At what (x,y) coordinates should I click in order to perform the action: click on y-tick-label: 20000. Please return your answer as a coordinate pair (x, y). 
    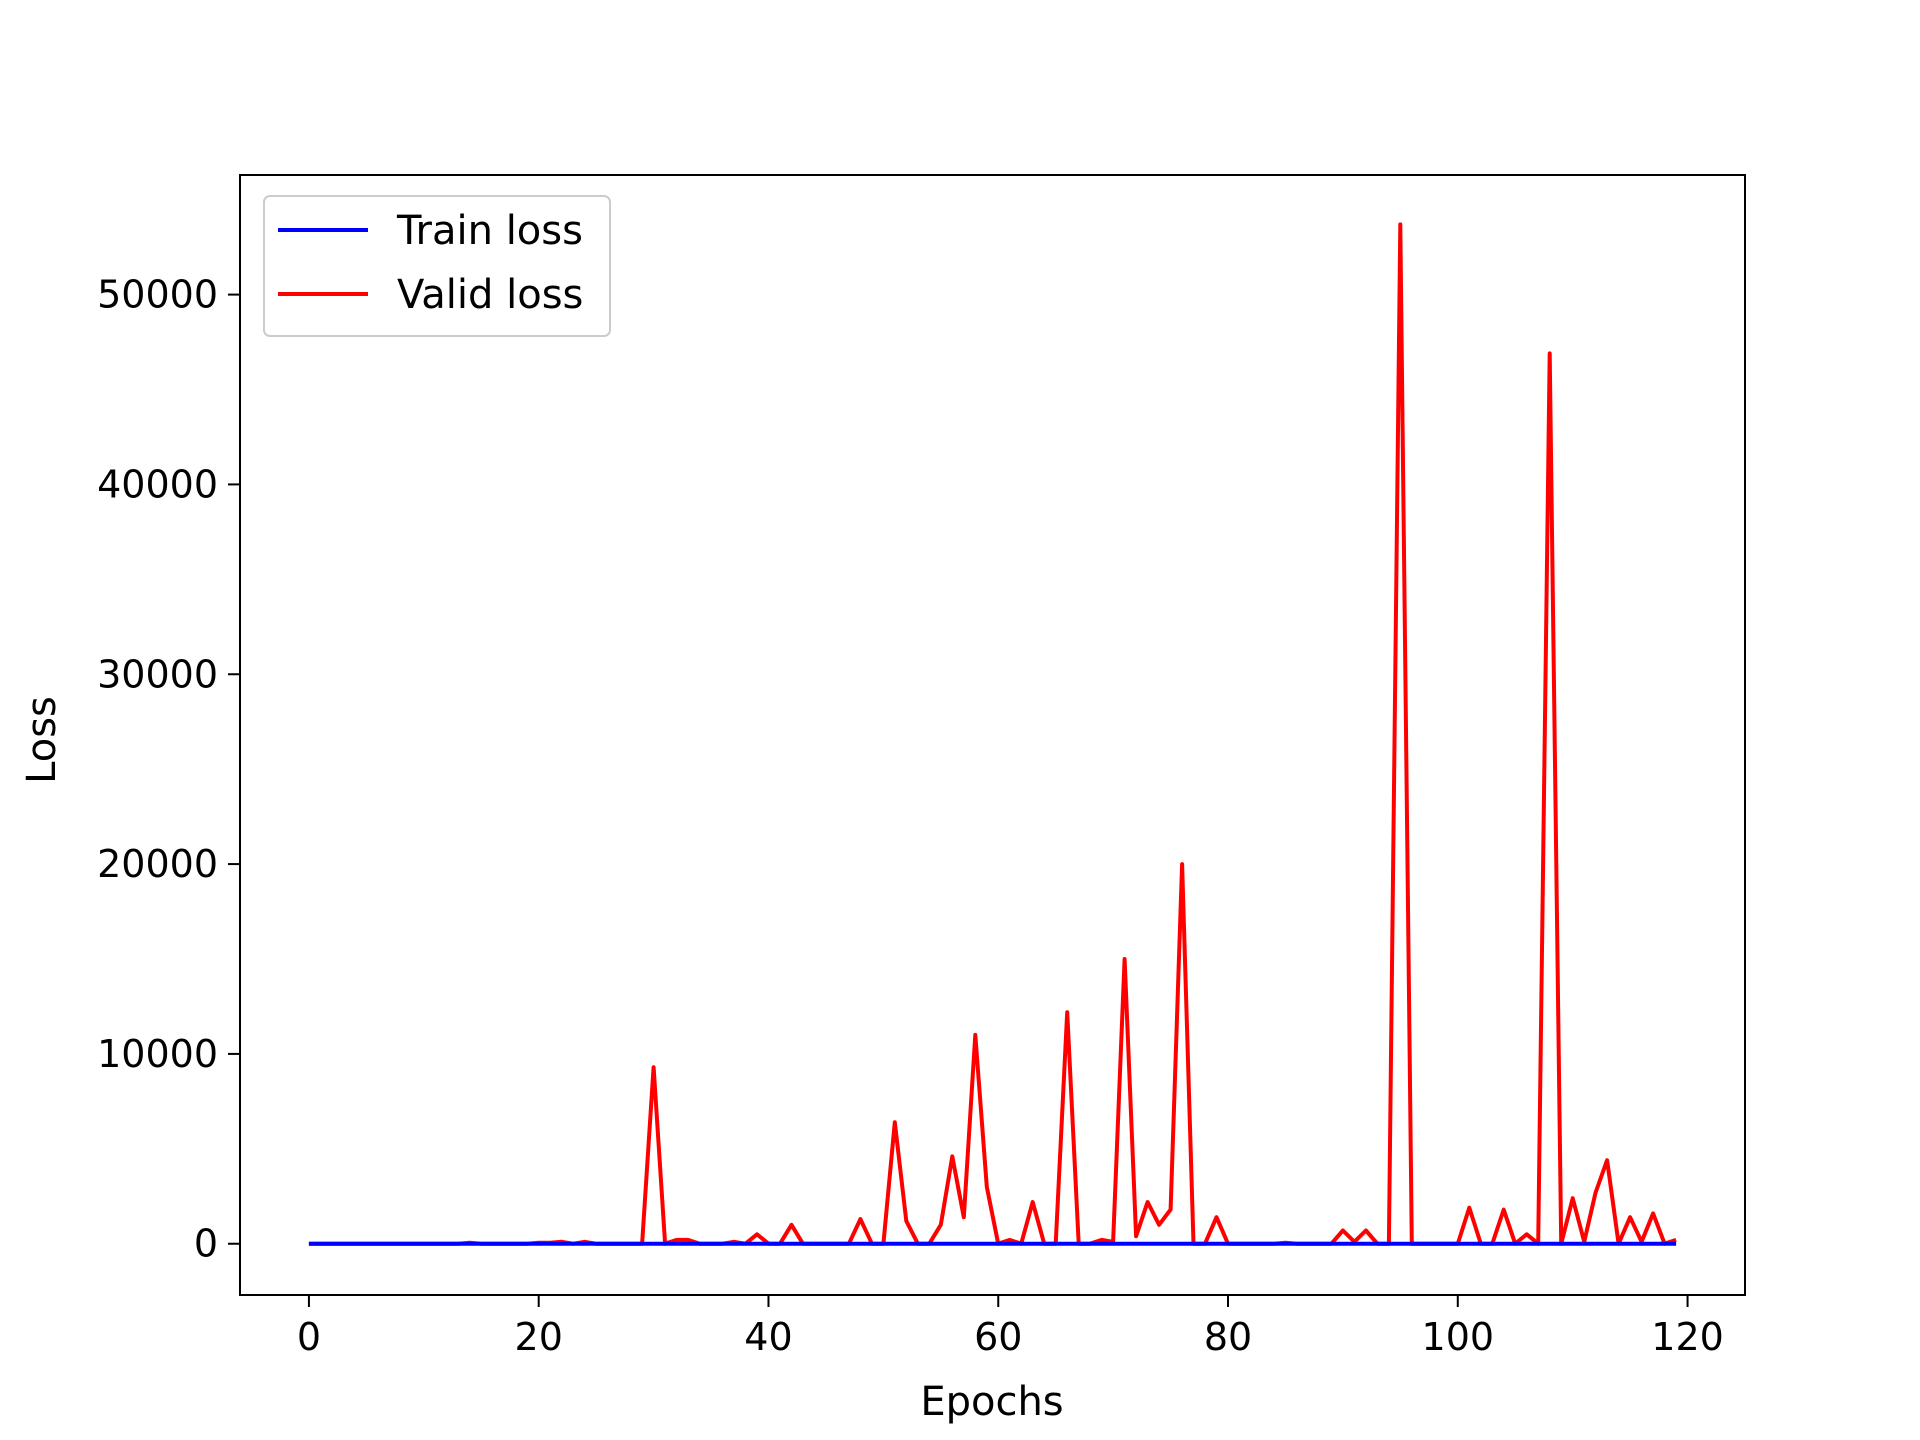
    Looking at the image, I should click on (157, 864).